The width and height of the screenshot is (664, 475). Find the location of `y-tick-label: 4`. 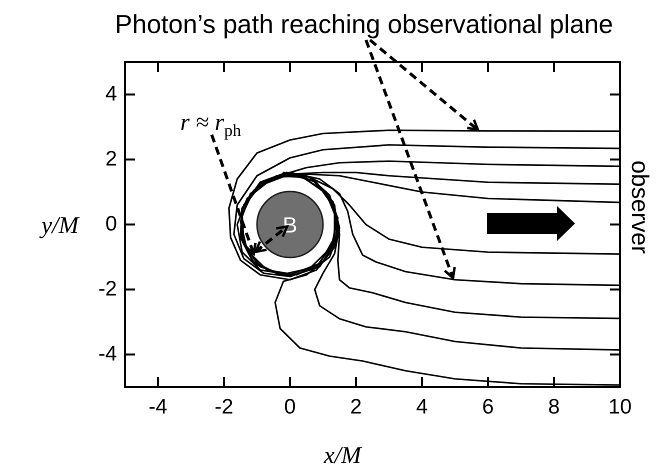

y-tick-label: 4 is located at coordinates (111, 94).